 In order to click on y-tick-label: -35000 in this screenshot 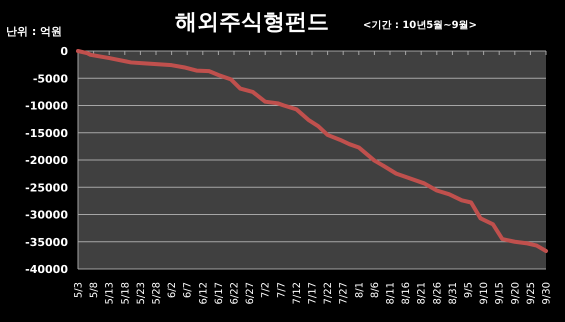, I will do `click(46, 242)`.